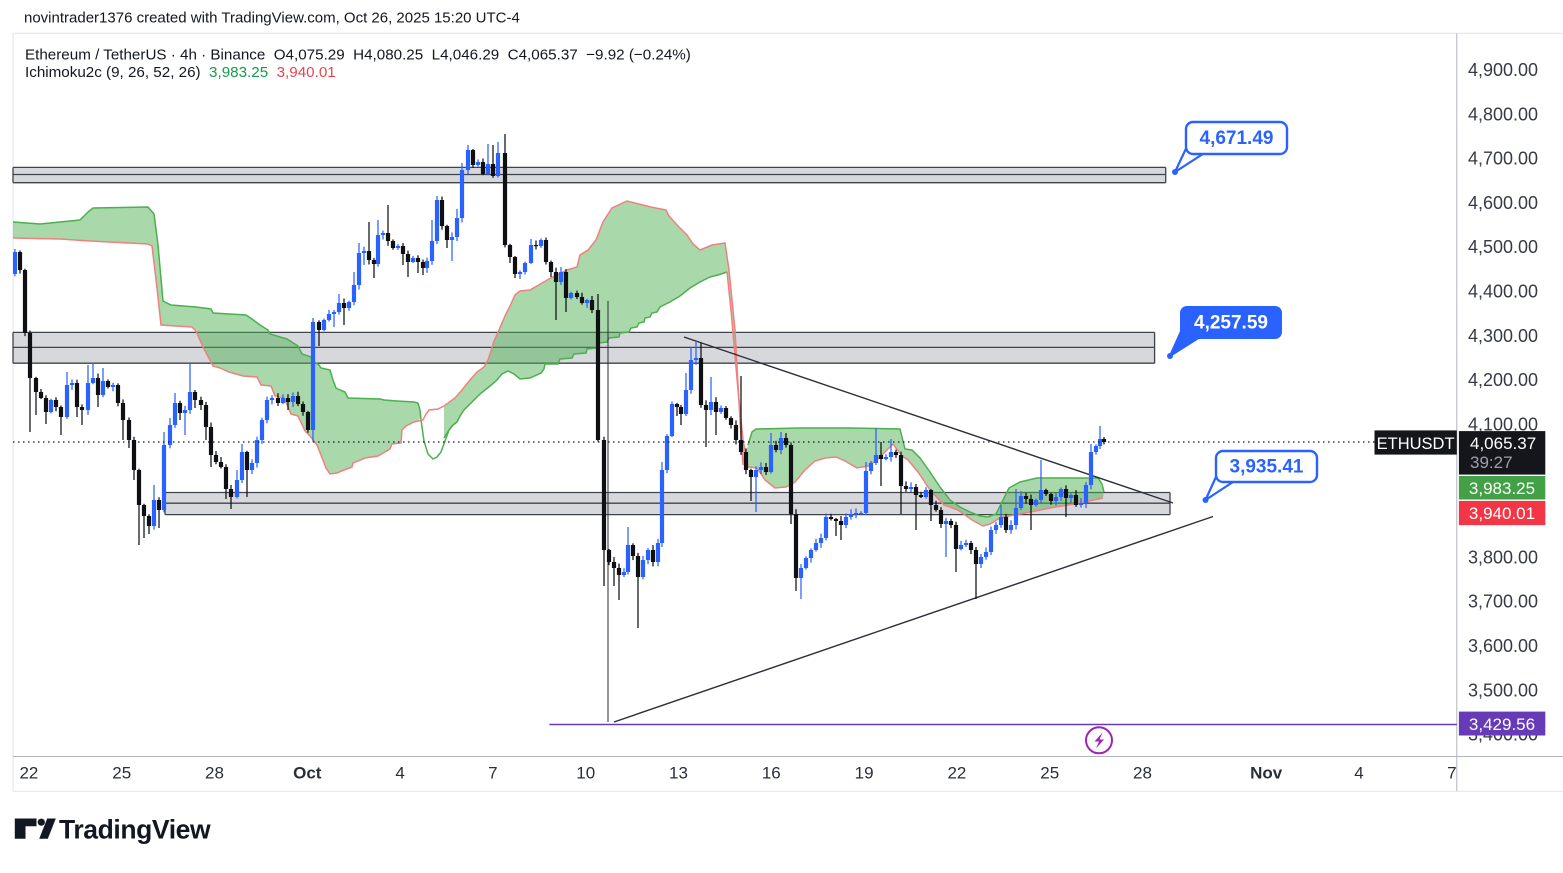 The width and height of the screenshot is (1563, 873). Describe the element at coordinates (1503, 602) in the screenshot. I see `svg-text: 3,700.00` at that location.